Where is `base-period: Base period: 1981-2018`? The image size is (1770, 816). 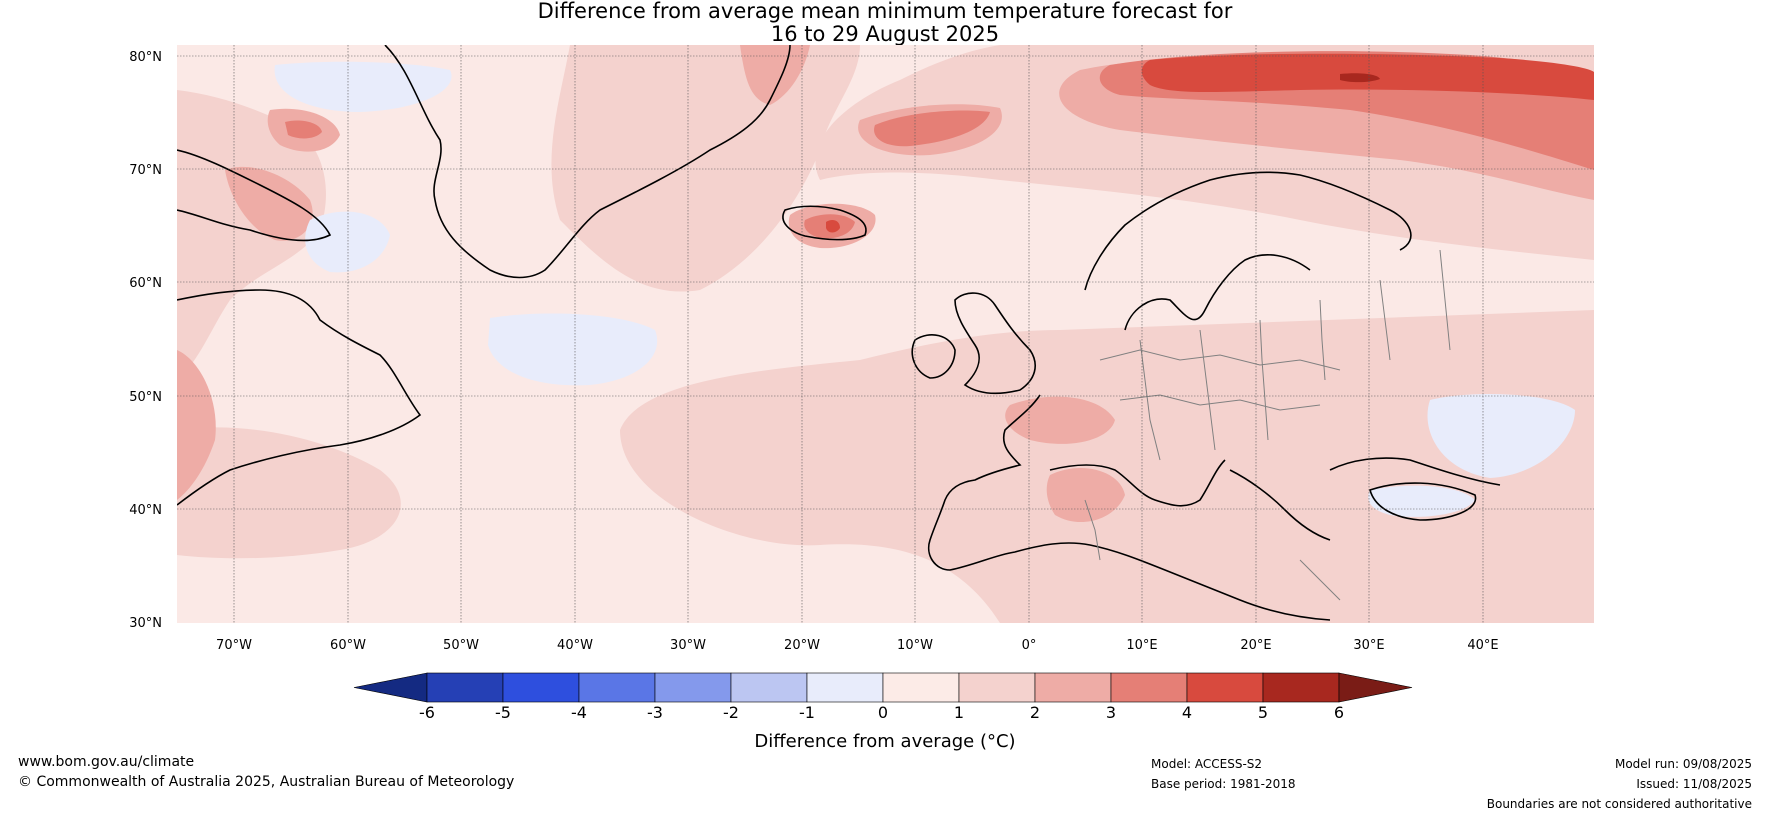
base-period: Base period: 1981-2018 is located at coordinates (1223, 784).